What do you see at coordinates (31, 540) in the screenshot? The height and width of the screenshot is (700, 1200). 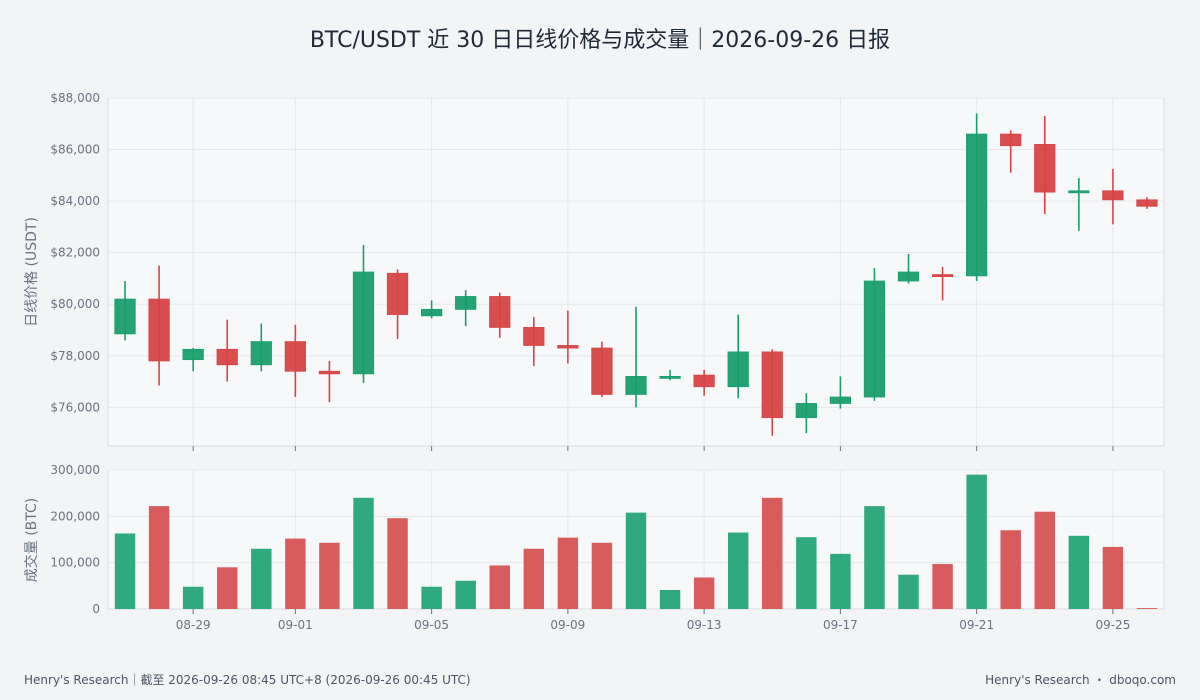 I see `volume-axis-label: 成交量 (BTC)` at bounding box center [31, 540].